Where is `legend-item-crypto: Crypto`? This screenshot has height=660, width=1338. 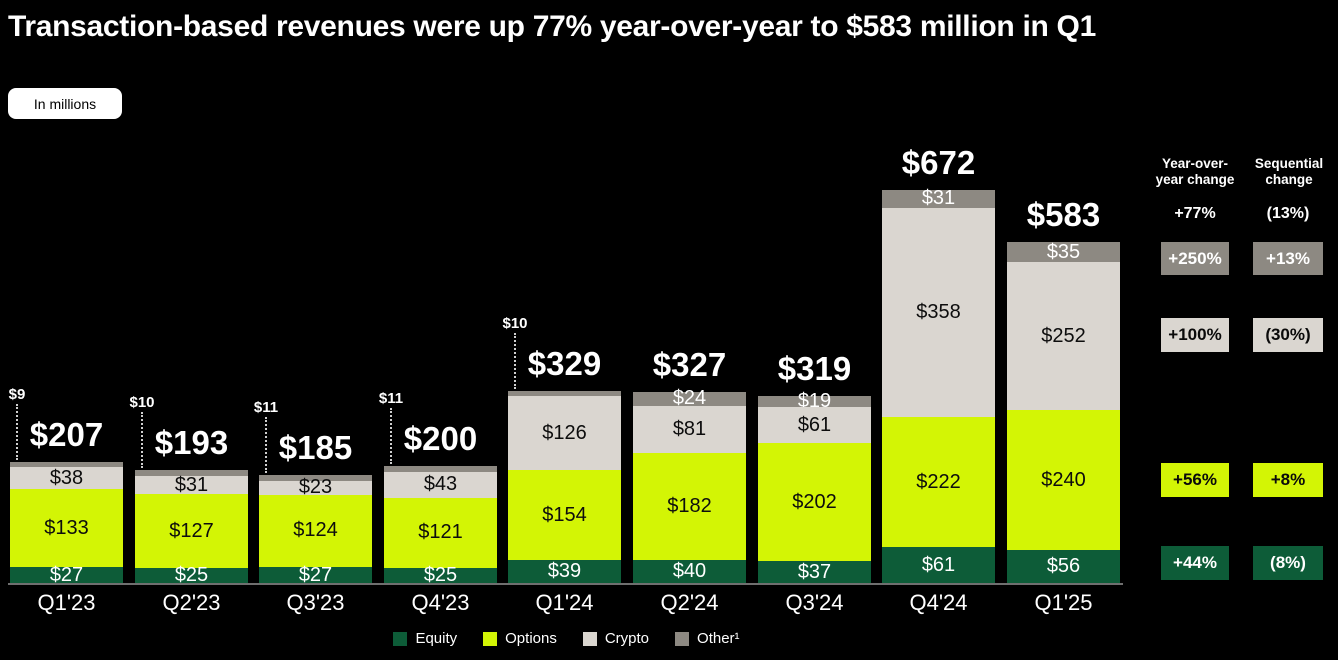 legend-item-crypto: Crypto is located at coordinates (616, 638).